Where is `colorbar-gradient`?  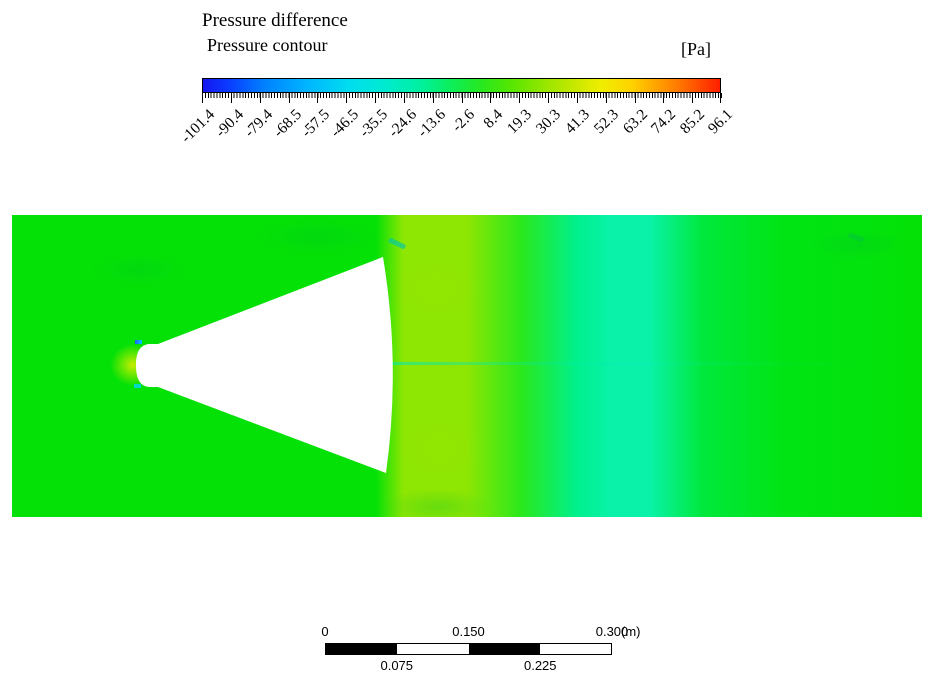 colorbar-gradient is located at coordinates (461, 85).